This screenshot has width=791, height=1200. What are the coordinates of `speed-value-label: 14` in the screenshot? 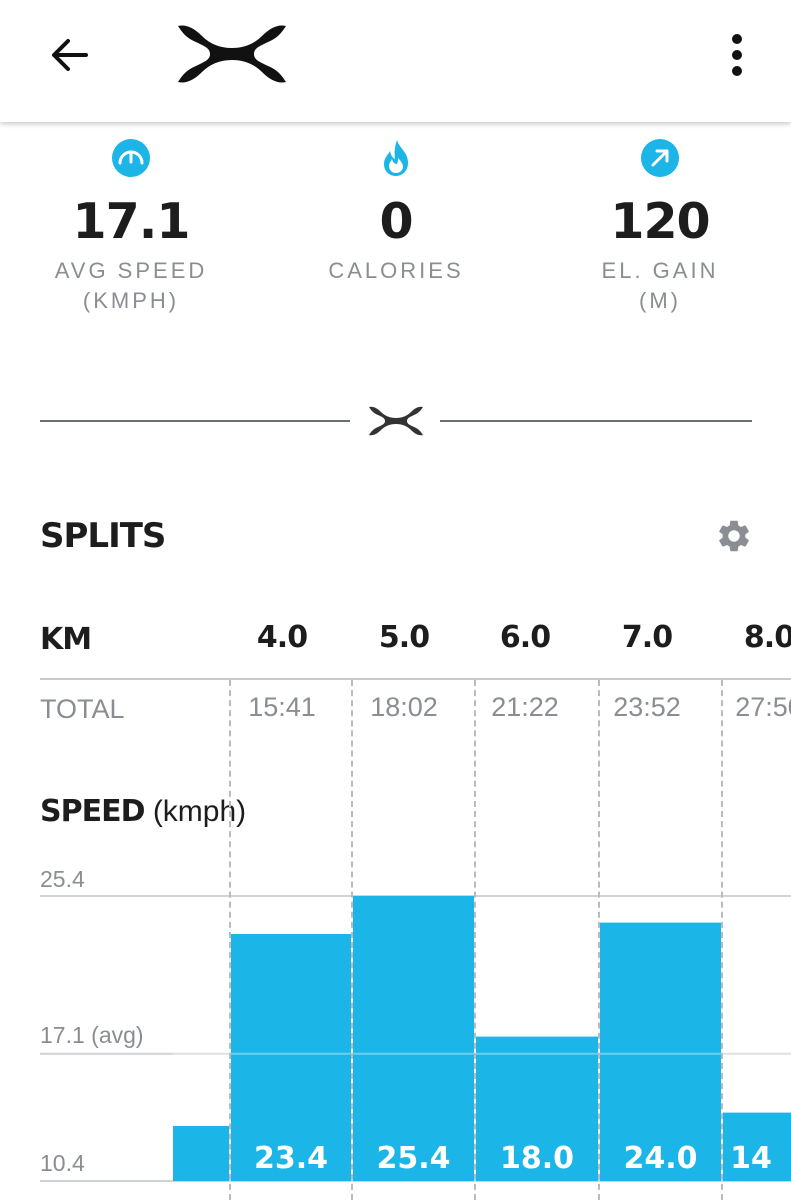 It's located at (751, 1158).